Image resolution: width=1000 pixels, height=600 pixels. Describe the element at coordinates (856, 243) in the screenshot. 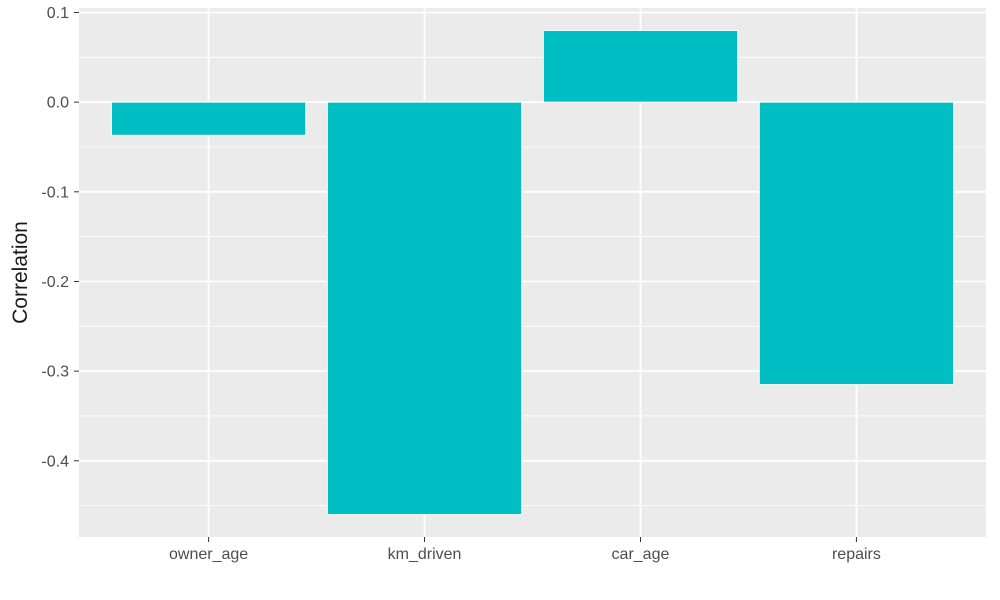

I see `bar-repairs` at that location.